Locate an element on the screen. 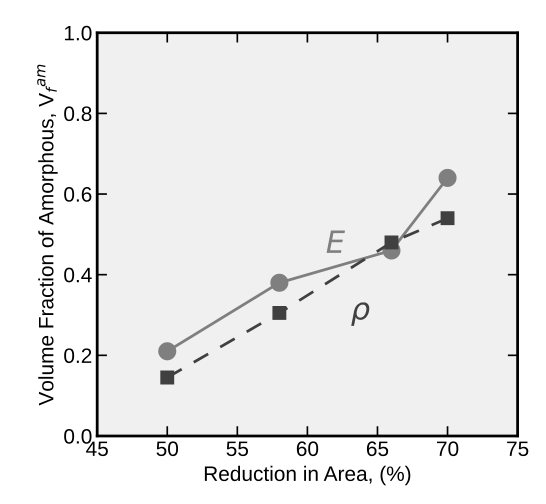  x-tick-label: 65 is located at coordinates (377, 448).